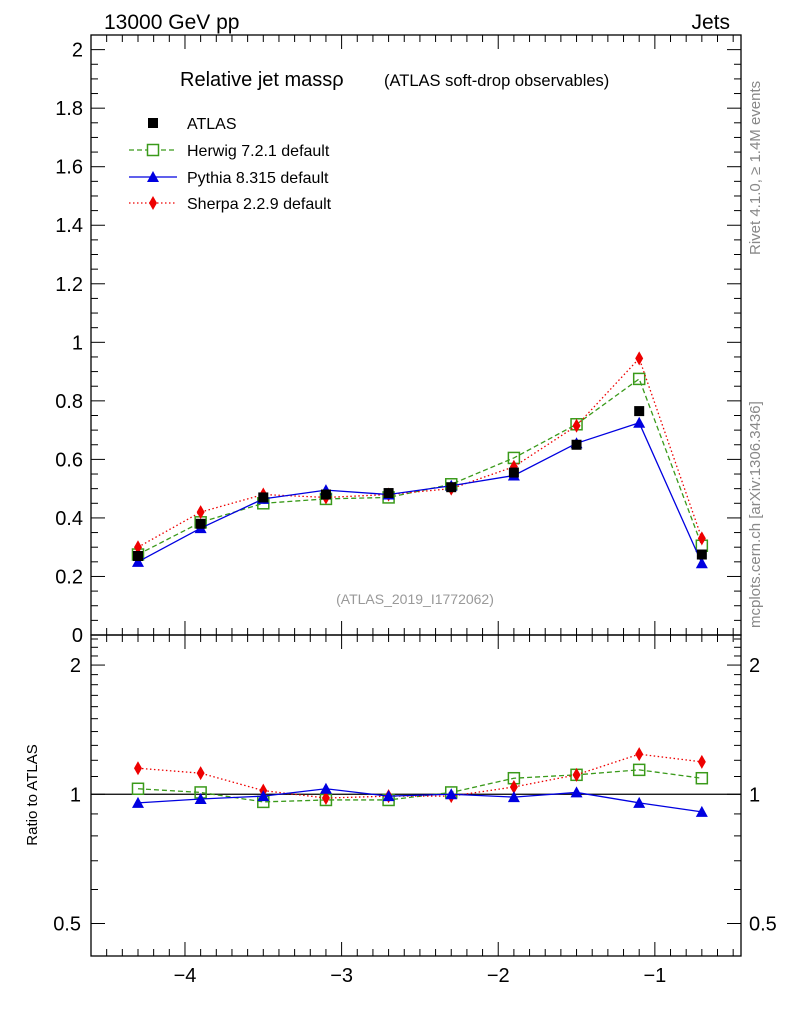  I want to click on legend-marker-atlas, so click(153, 123).